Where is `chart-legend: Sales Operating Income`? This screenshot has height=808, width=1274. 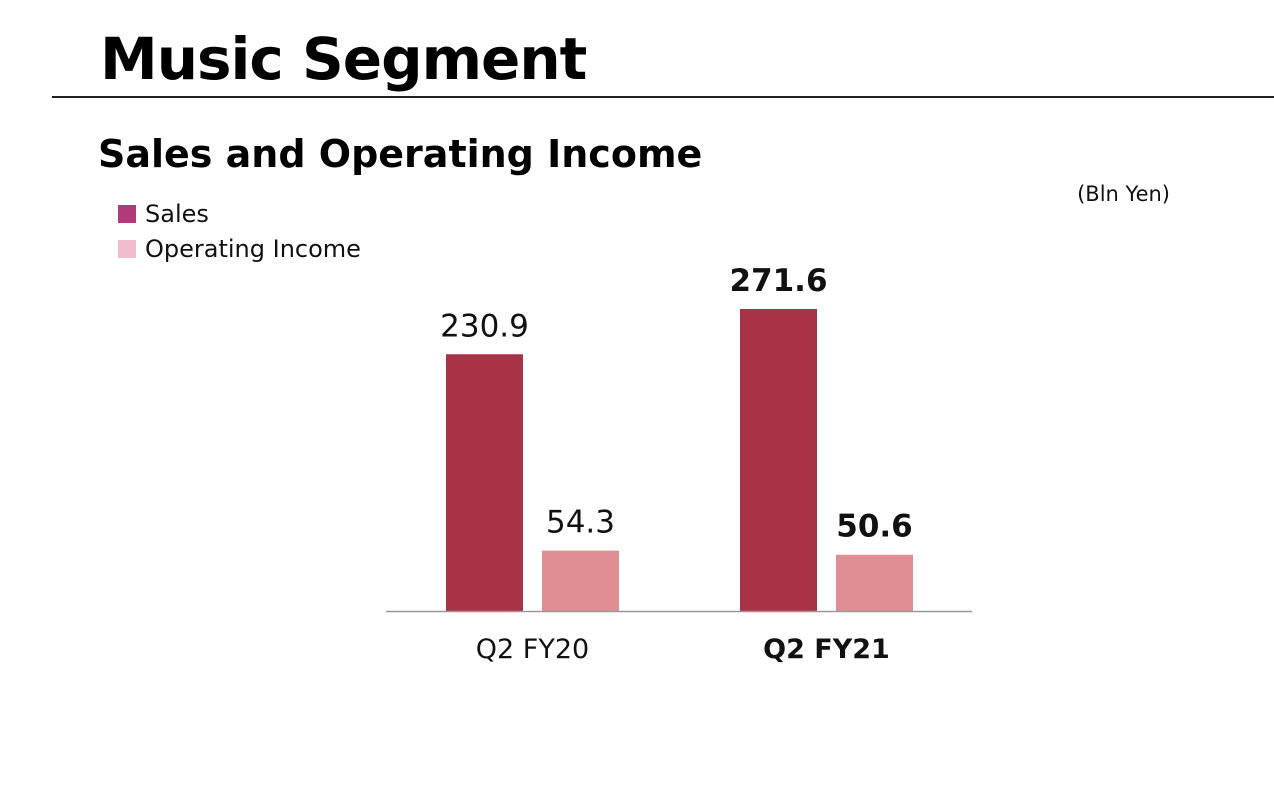
chart-legend: Sales Operating Income is located at coordinates (239, 231).